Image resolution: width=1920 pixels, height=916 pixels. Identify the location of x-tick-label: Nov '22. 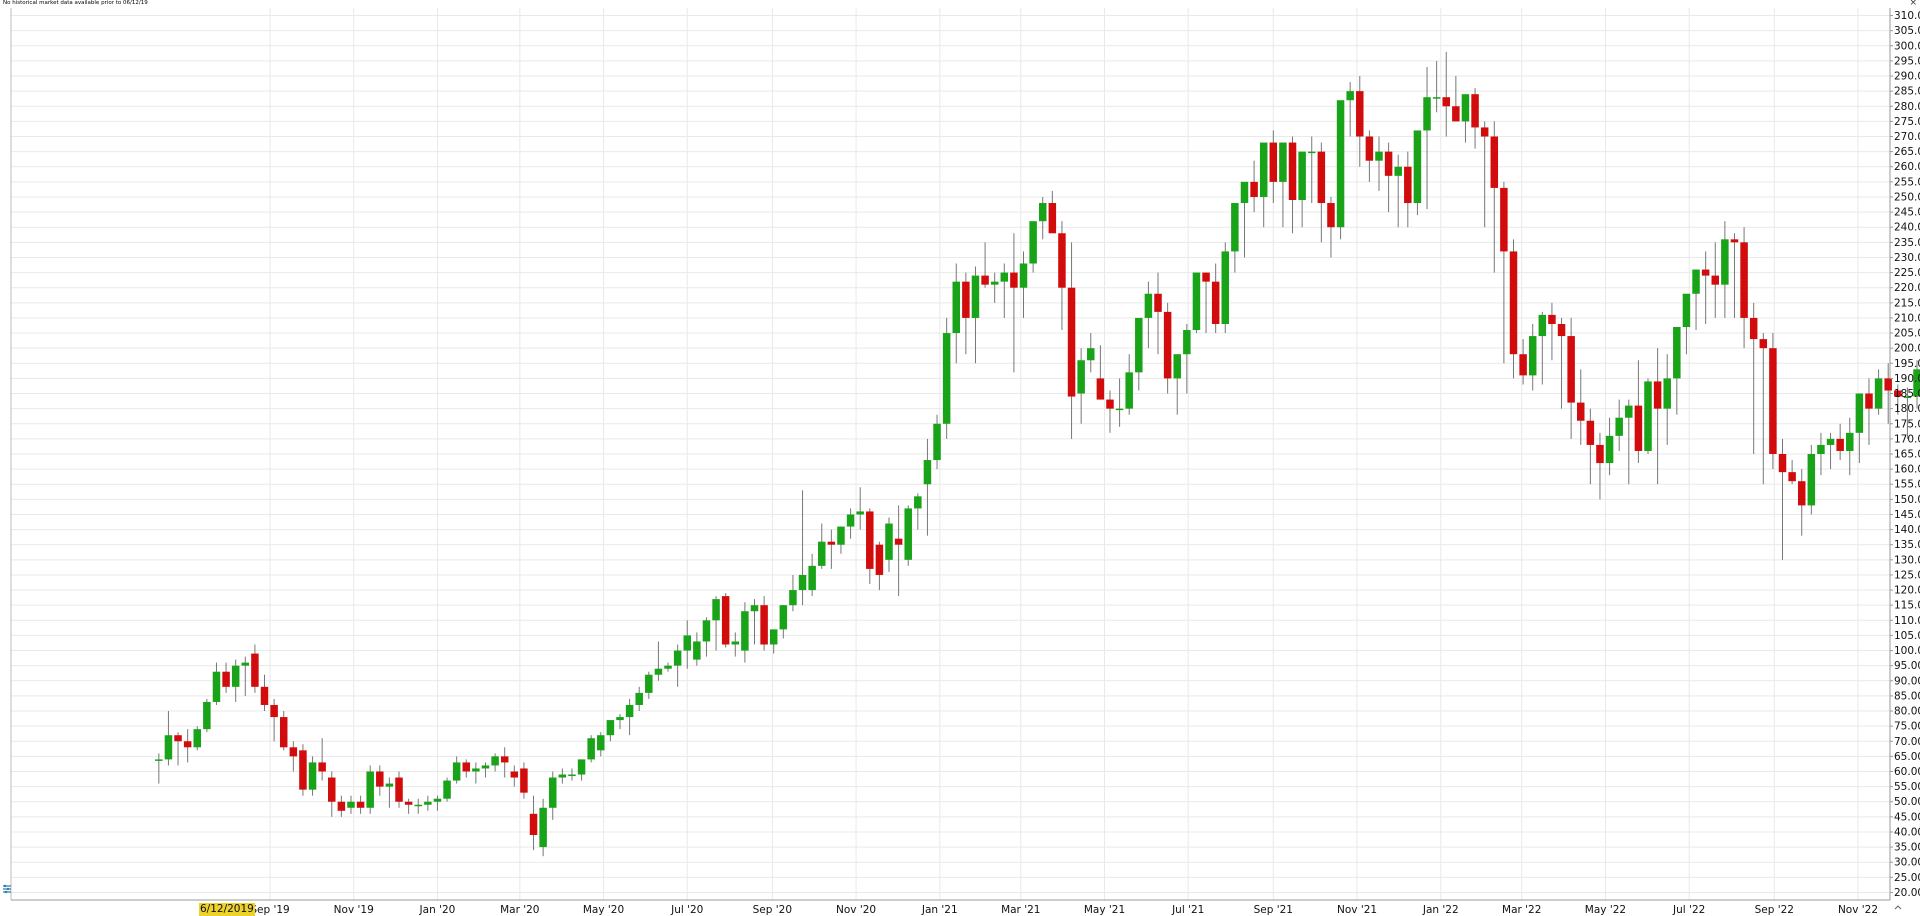
(1858, 910).